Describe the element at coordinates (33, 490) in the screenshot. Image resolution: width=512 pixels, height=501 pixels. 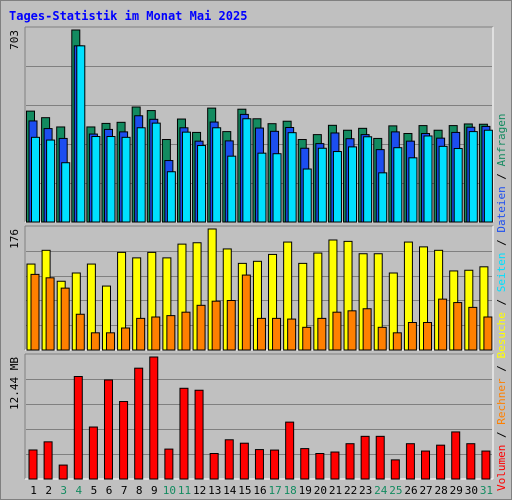
I see `day-label-1: 1` at that location.